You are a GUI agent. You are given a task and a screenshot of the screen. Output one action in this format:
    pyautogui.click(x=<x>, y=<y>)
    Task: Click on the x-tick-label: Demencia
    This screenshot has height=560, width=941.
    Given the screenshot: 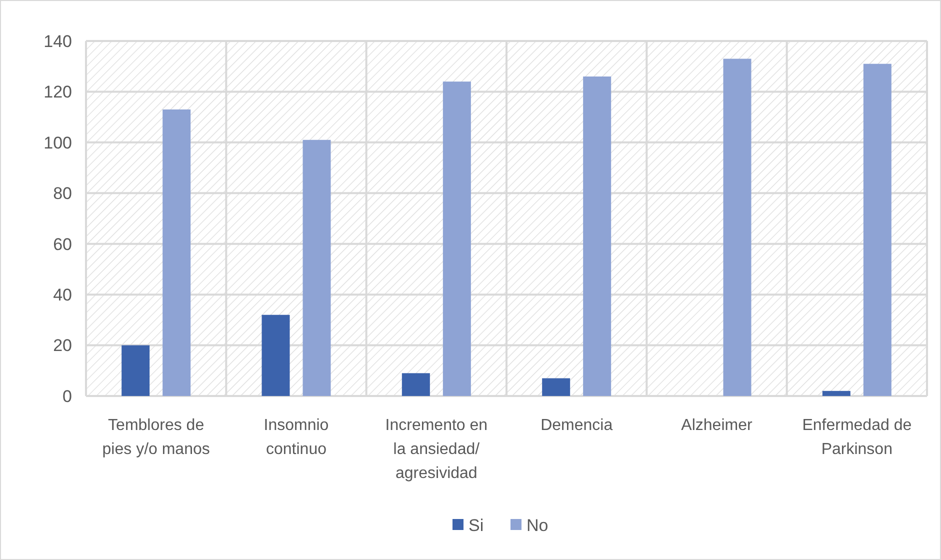 What is the action you would take?
    pyautogui.click(x=576, y=425)
    